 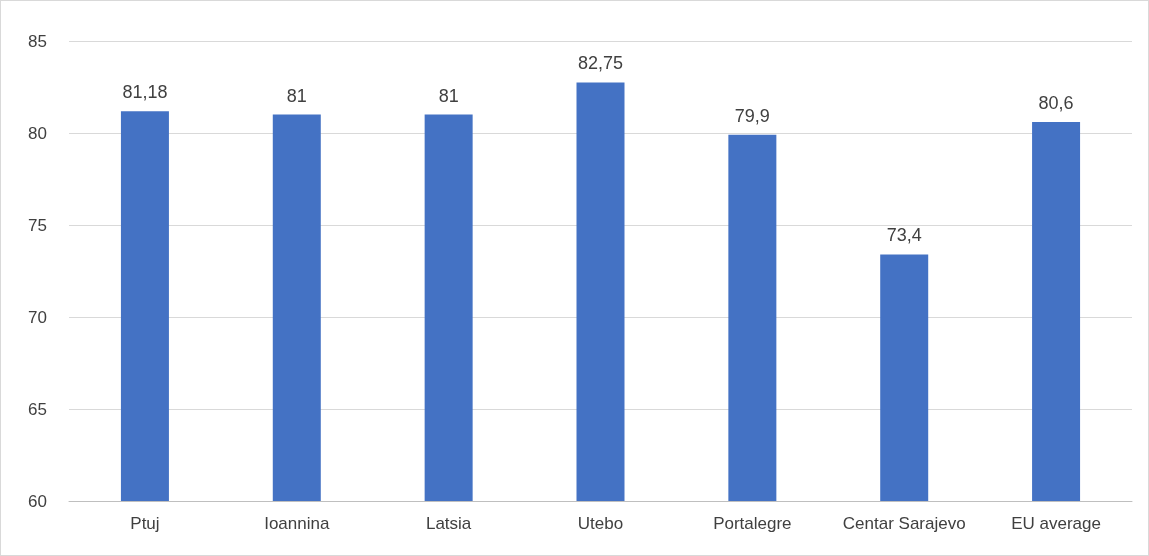 I want to click on y-tick-label: 60, so click(x=37, y=501).